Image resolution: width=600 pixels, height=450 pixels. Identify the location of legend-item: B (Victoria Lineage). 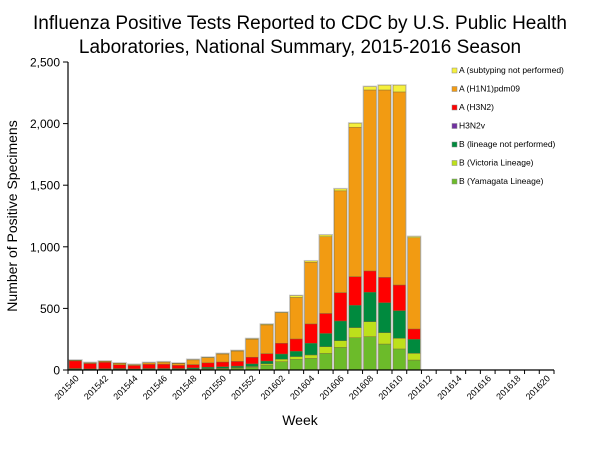
(492, 163).